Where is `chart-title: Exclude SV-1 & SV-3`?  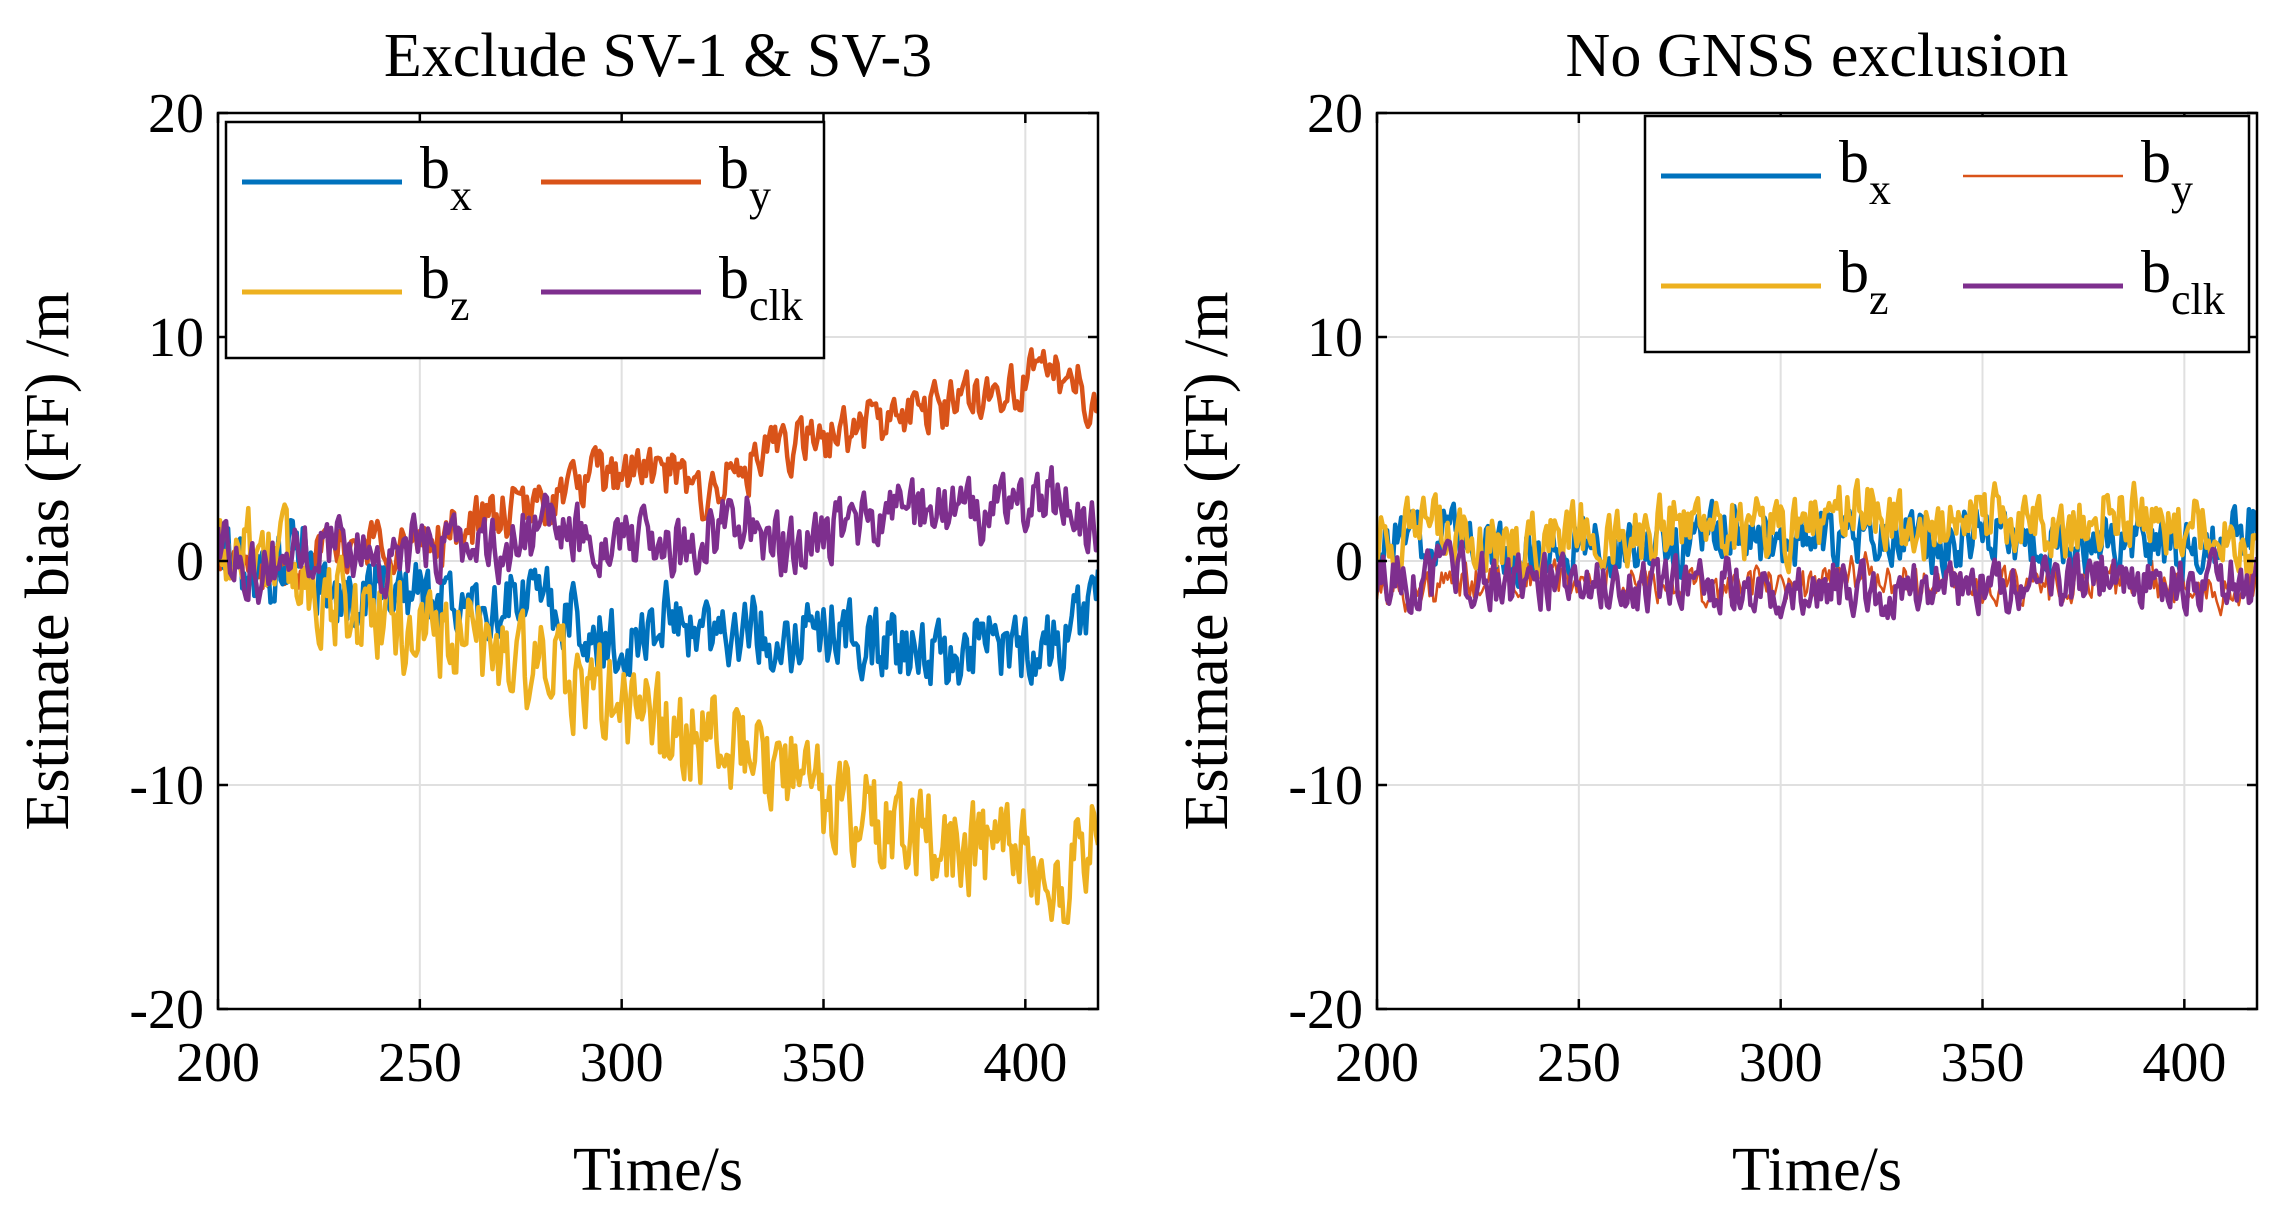
chart-title: Exclude SV-1 & SV-3 is located at coordinates (658, 56).